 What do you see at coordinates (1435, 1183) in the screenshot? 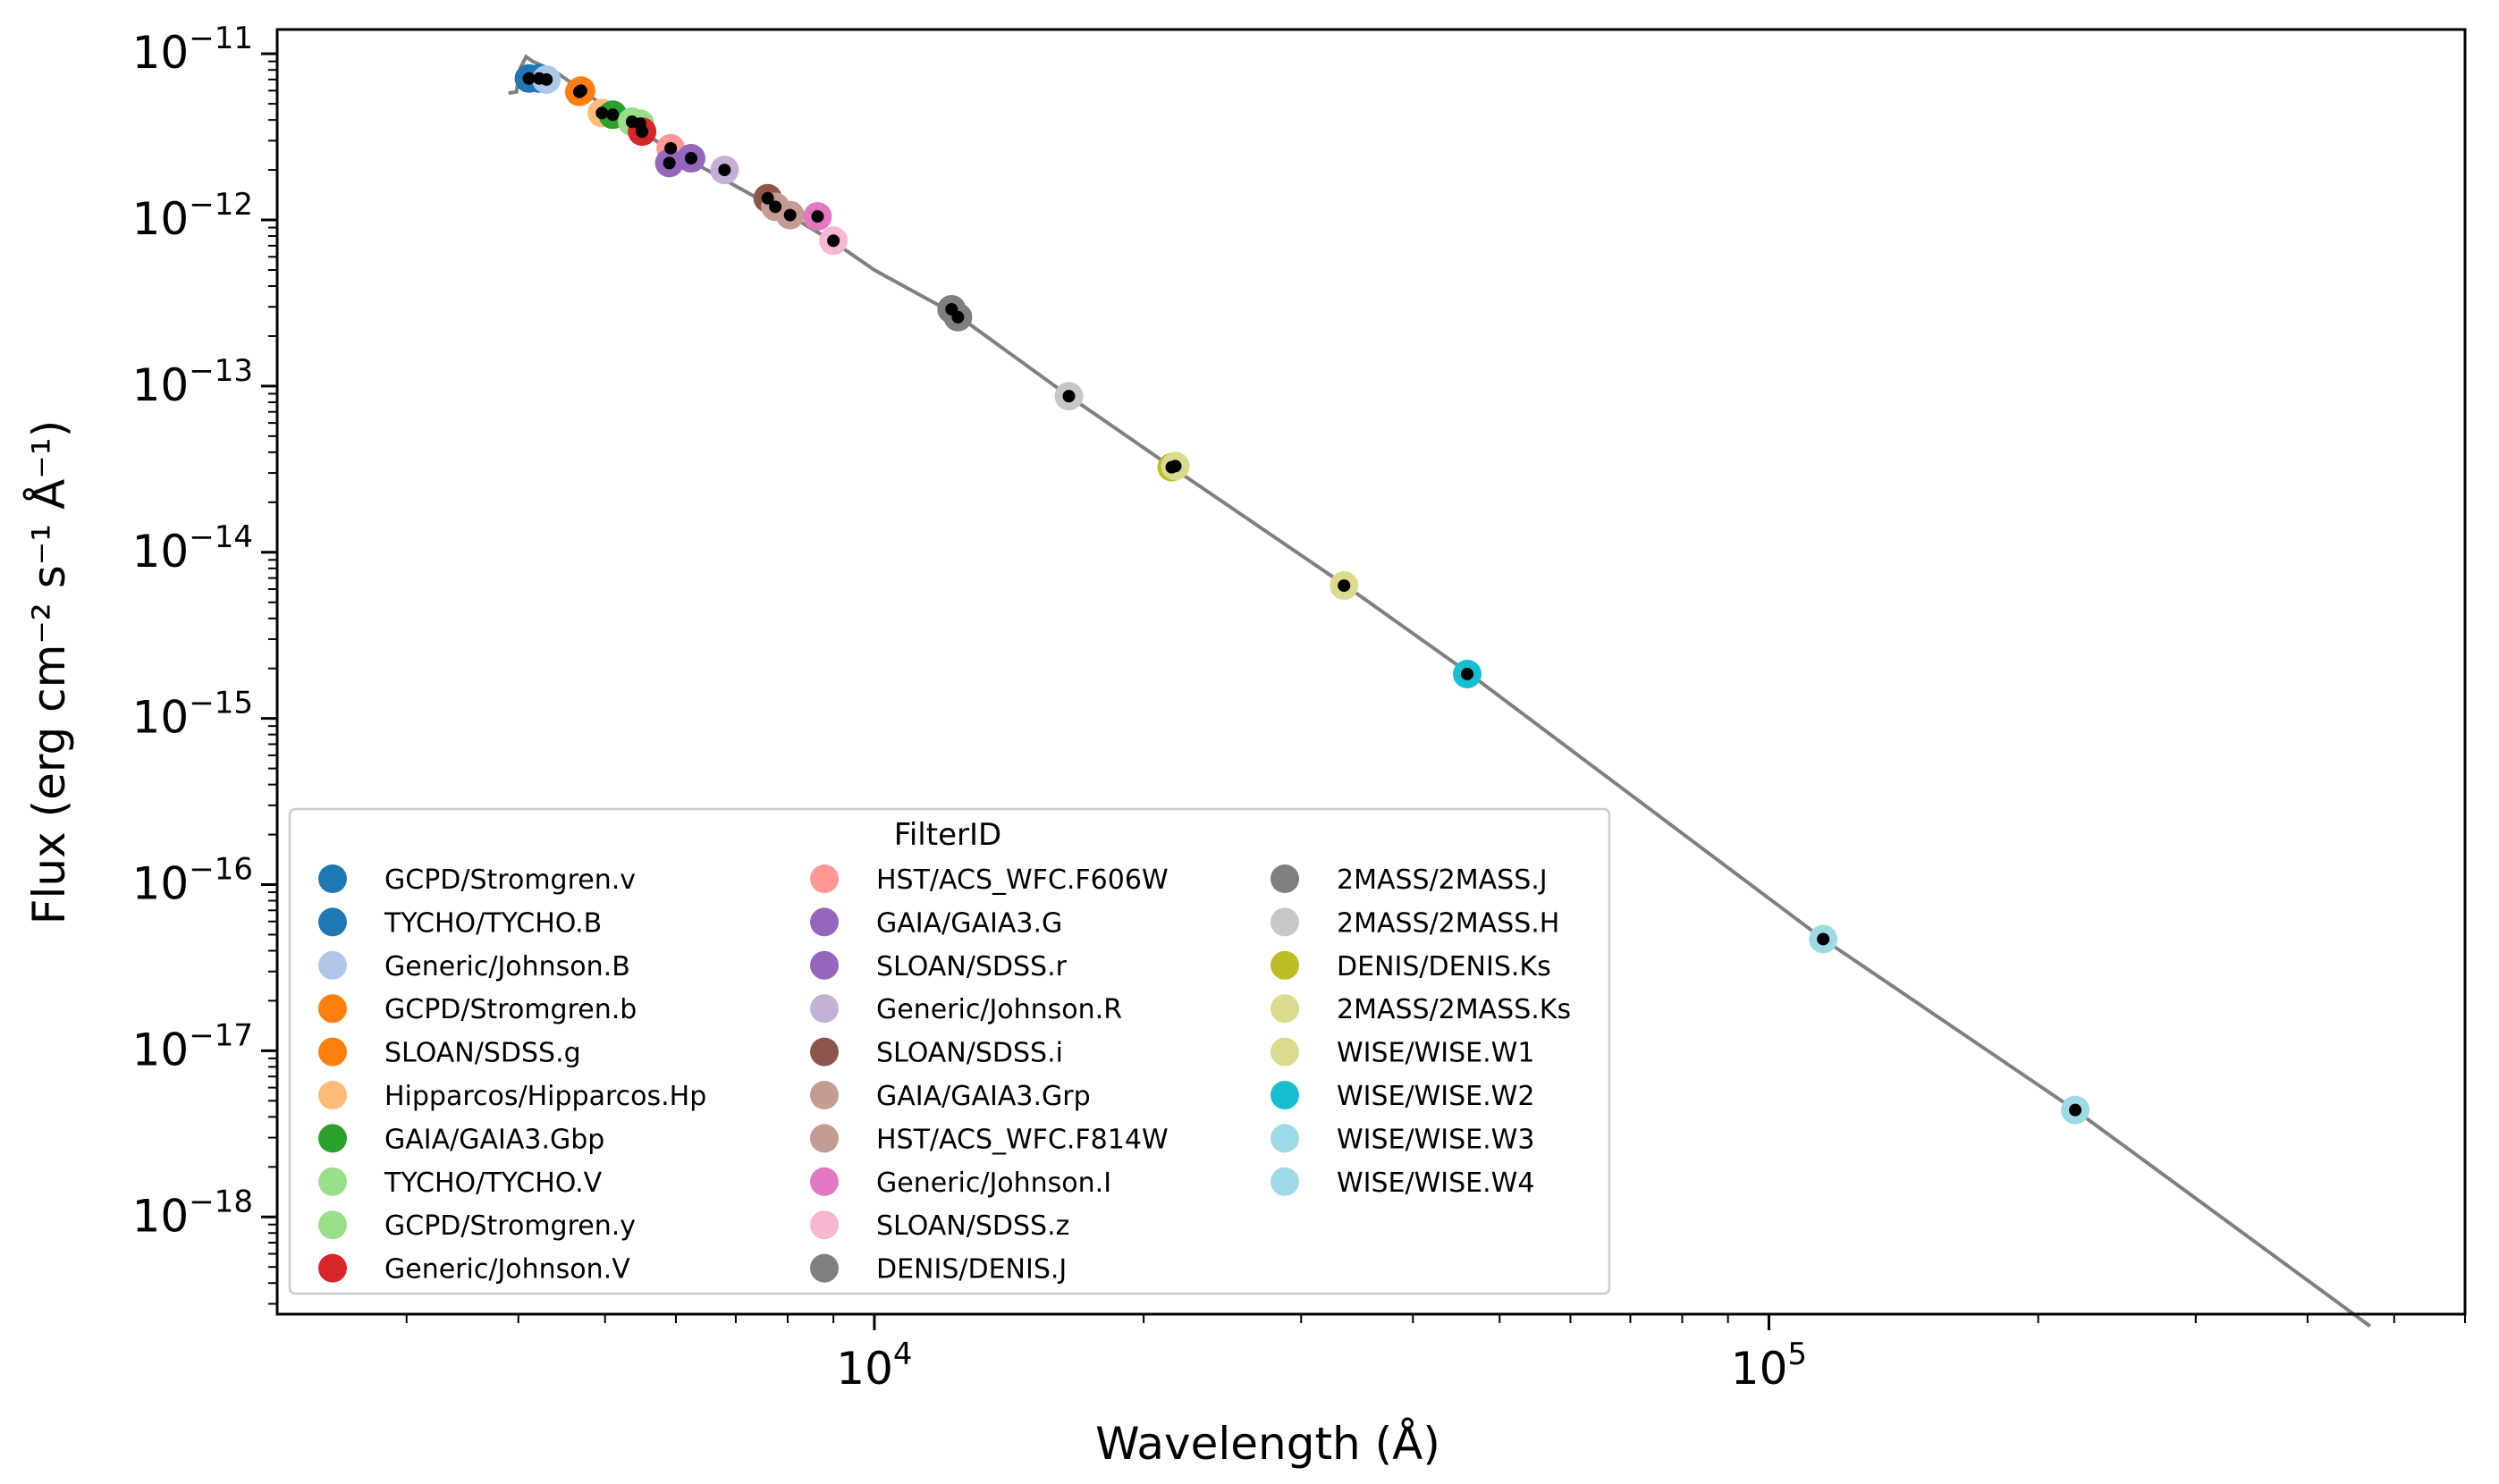
I see `legend-label: WISE/WISE.W4` at bounding box center [1435, 1183].